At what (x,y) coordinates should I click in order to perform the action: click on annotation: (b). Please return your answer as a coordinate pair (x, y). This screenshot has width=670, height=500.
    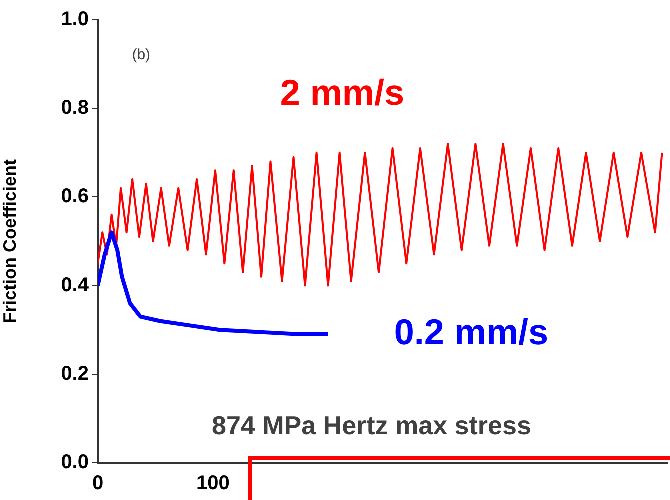
    Looking at the image, I should click on (141, 55).